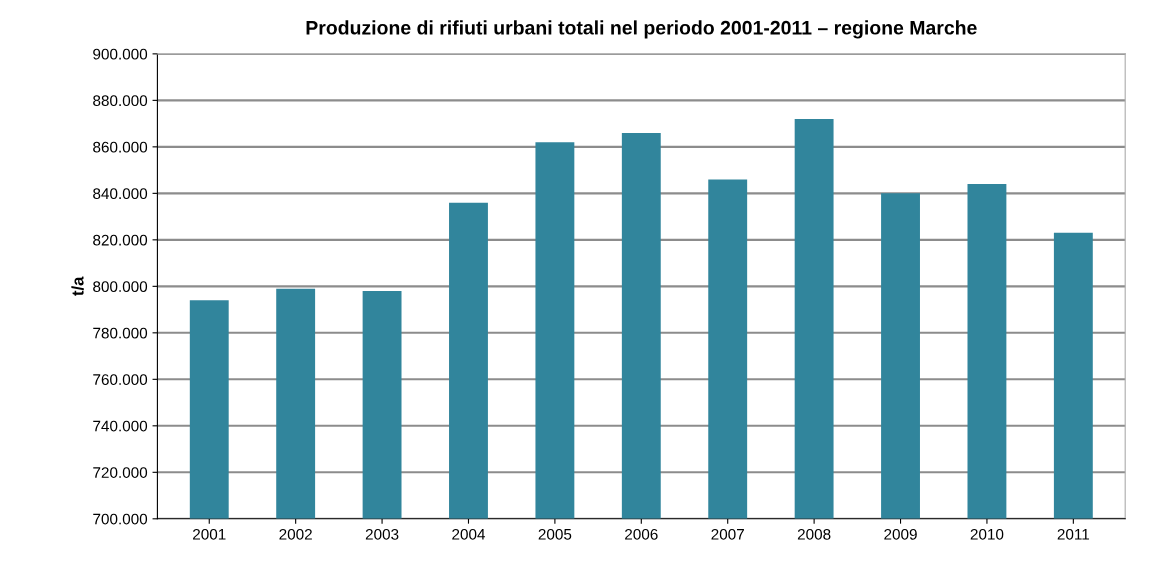 The width and height of the screenshot is (1166, 567). I want to click on y-tick-label: 700.000, so click(120, 519).